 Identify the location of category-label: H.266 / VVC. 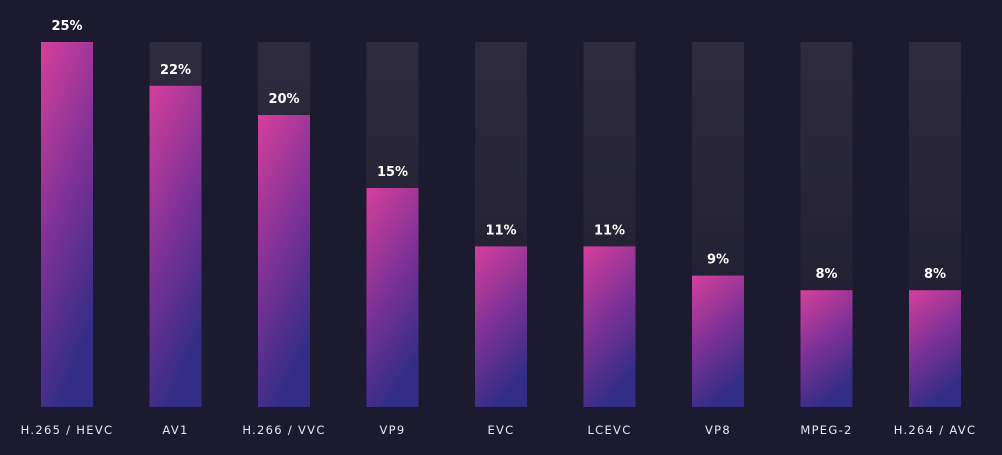
(283, 430).